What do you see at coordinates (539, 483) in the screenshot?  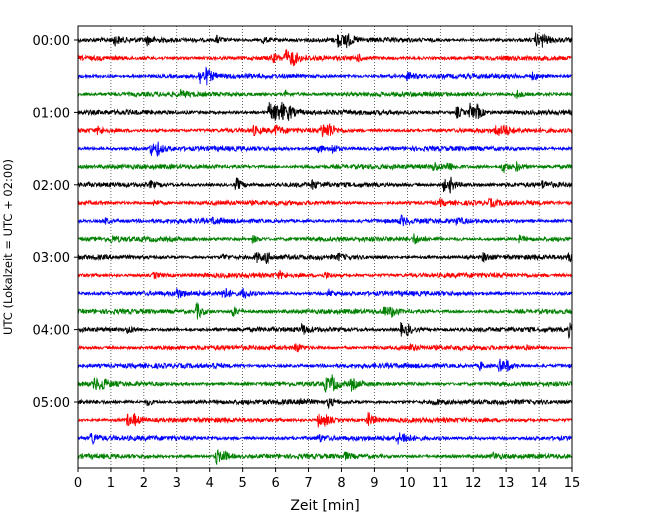 I see `x-tick-label: 14` at bounding box center [539, 483].